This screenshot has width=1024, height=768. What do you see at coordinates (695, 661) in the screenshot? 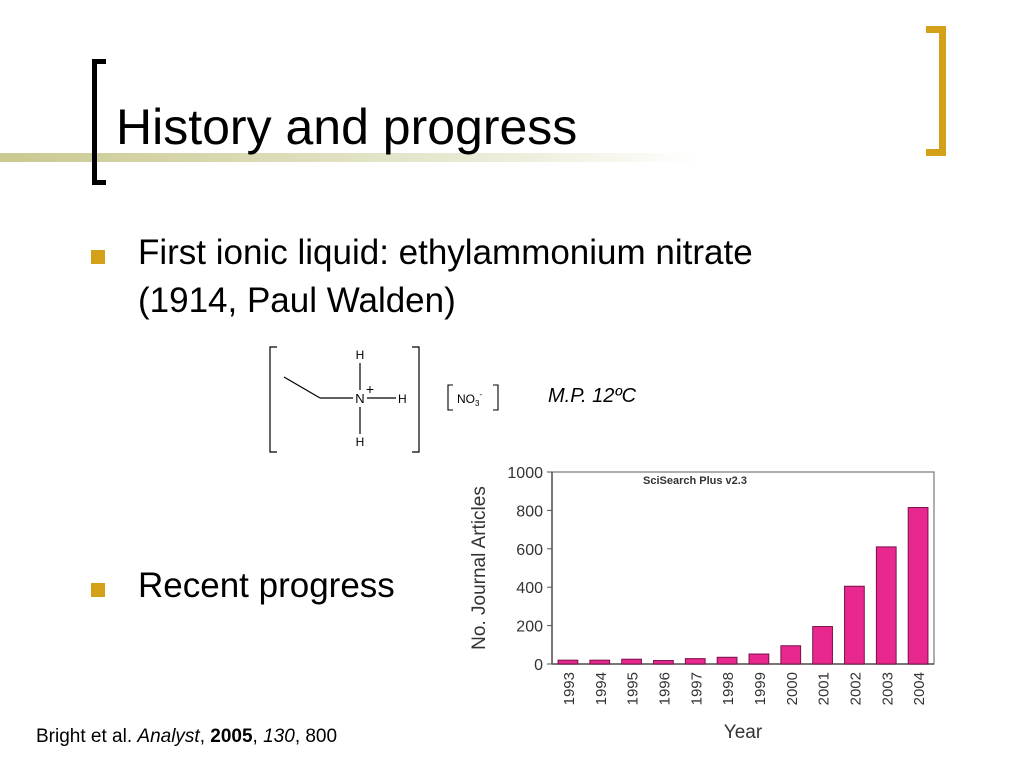
I see `bar-1997` at bounding box center [695, 661].